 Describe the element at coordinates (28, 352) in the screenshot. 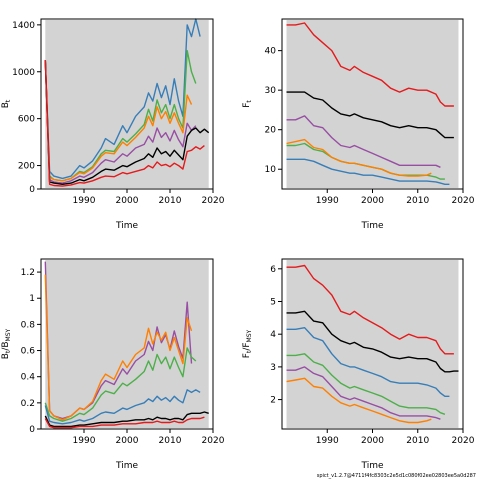

I see `y-tick-label: 0.6` at that location.